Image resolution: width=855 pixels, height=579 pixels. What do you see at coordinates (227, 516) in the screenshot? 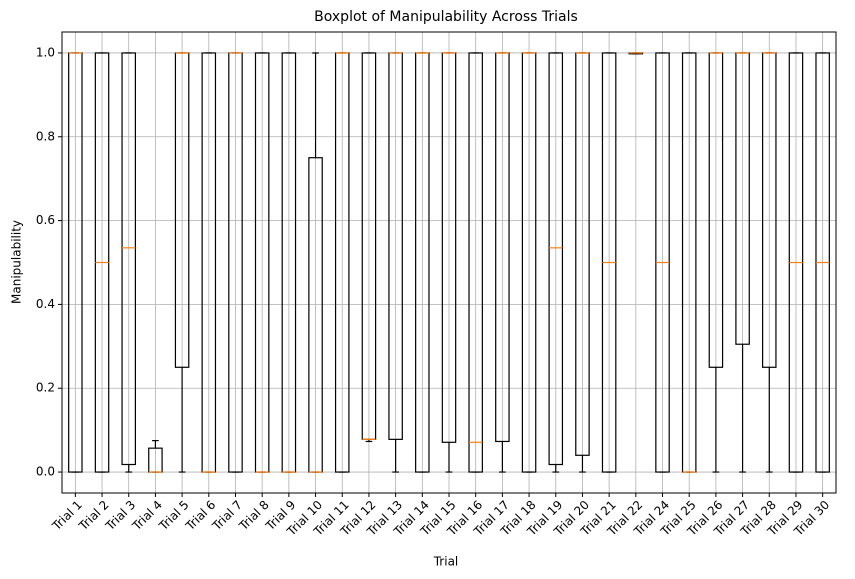
I see `x-tick-label: Trial 7` at bounding box center [227, 516].